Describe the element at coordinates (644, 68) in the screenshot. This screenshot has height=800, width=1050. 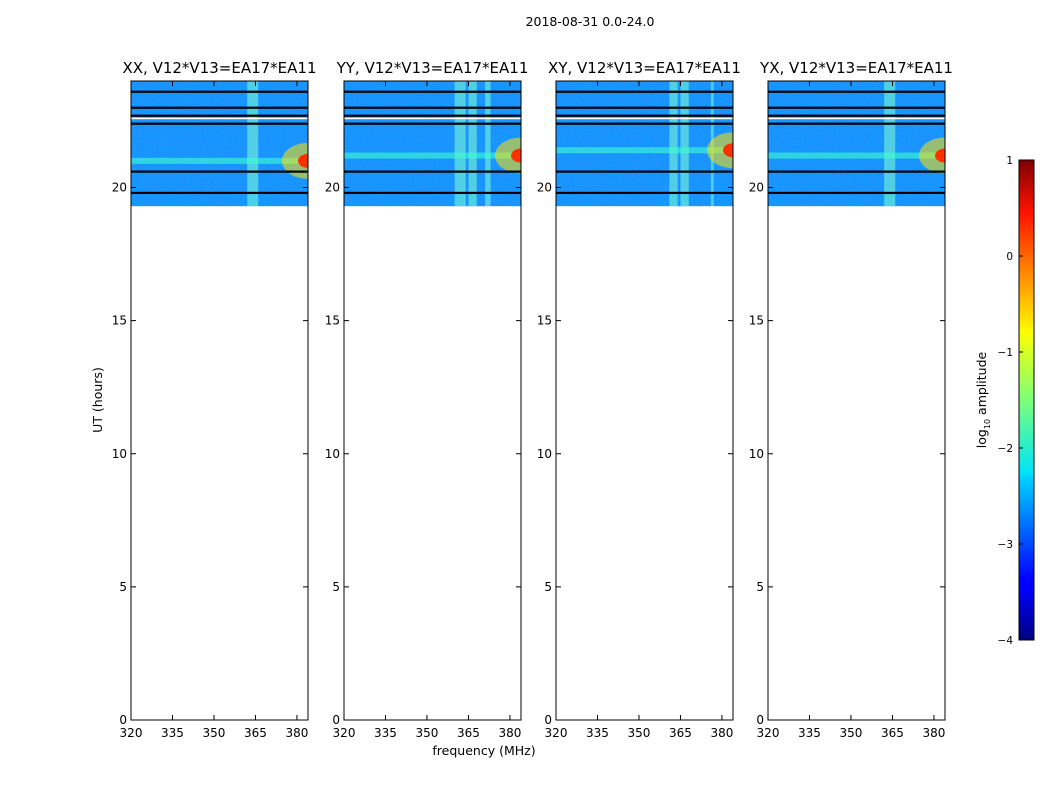
I see `panel-title: XY, V12*V13=EA17*EA11` at that location.